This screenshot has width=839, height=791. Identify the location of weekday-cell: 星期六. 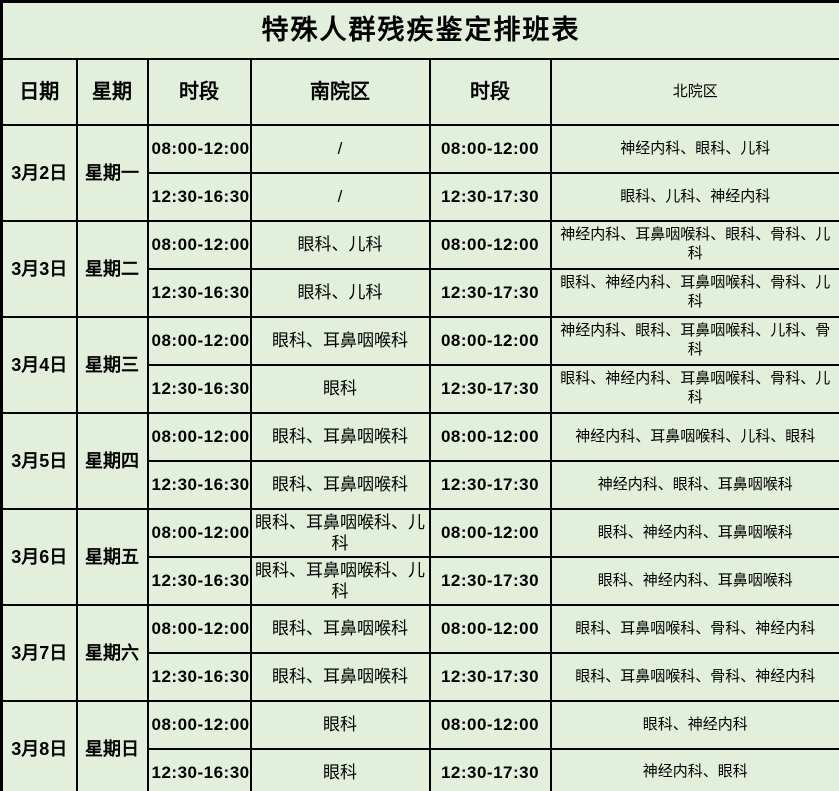
(112, 653).